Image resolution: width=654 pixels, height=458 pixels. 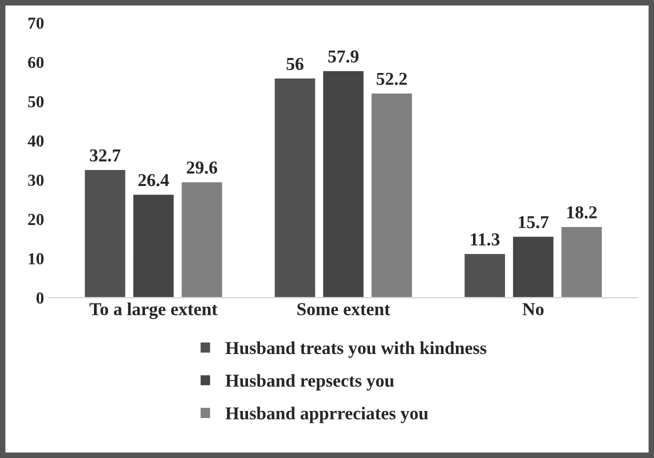 What do you see at coordinates (582, 212) in the screenshot?
I see `data-label: 18.2` at bounding box center [582, 212].